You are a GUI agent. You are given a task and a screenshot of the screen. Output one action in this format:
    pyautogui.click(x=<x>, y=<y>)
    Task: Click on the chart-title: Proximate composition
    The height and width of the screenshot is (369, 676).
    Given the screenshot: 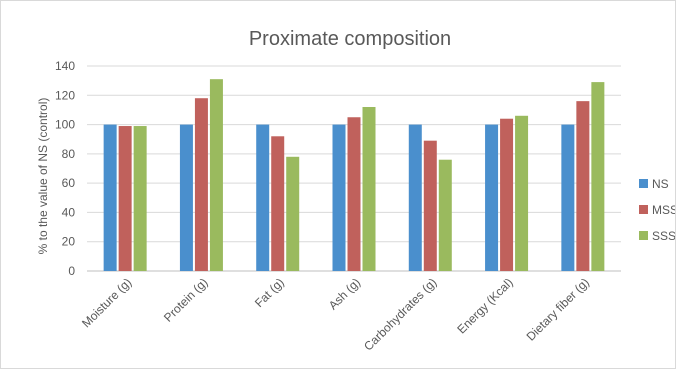 What is the action you would take?
    pyautogui.click(x=350, y=39)
    